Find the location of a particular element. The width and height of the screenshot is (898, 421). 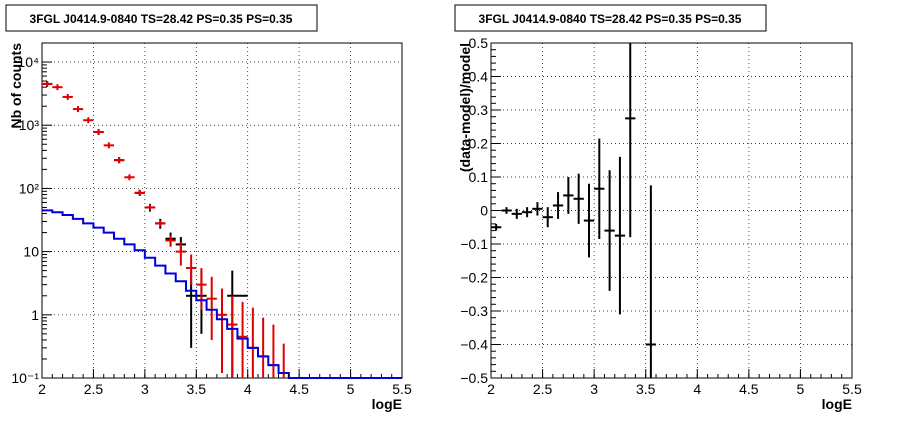

counts-y-tick-label: 10⁻¹ is located at coordinates (25, 378).